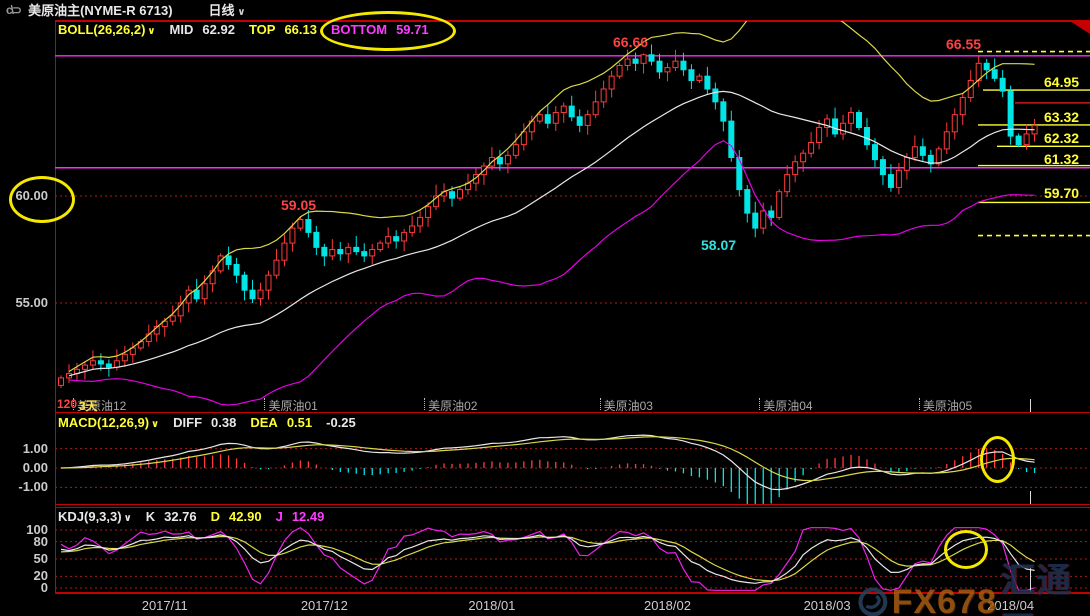  Describe the element at coordinates (109, 422) in the screenshot. I see `macd-indicator-name: MACD(12,26,9) ∨` at that location.